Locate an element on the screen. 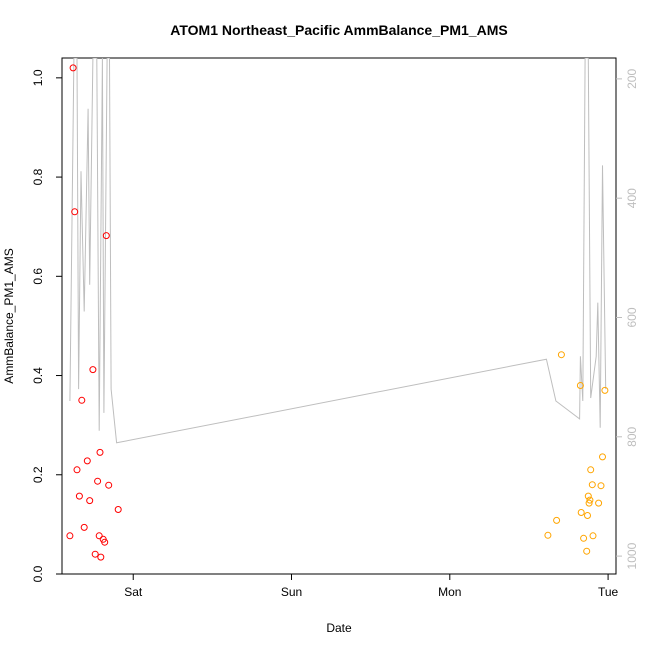 This screenshot has width=650, height=650. y-tick-label-1: 0.2 is located at coordinates (38, 474).